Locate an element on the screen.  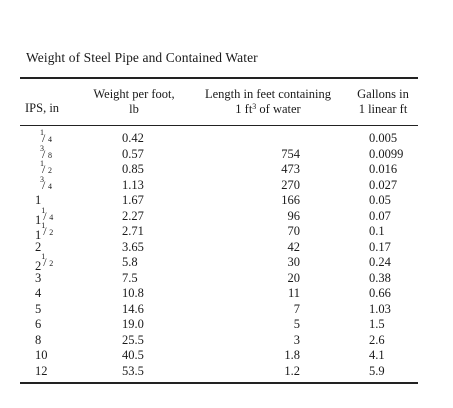
ips-whole: 8 is located at coordinates (38, 339).